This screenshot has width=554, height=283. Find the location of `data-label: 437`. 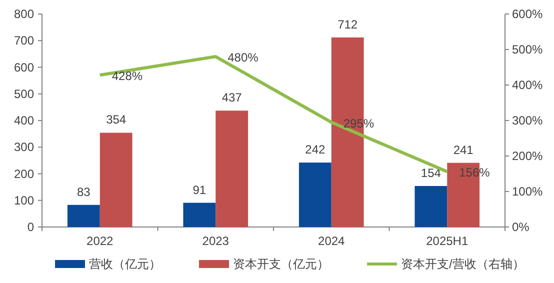

data-label: 437 is located at coordinates (232, 97).